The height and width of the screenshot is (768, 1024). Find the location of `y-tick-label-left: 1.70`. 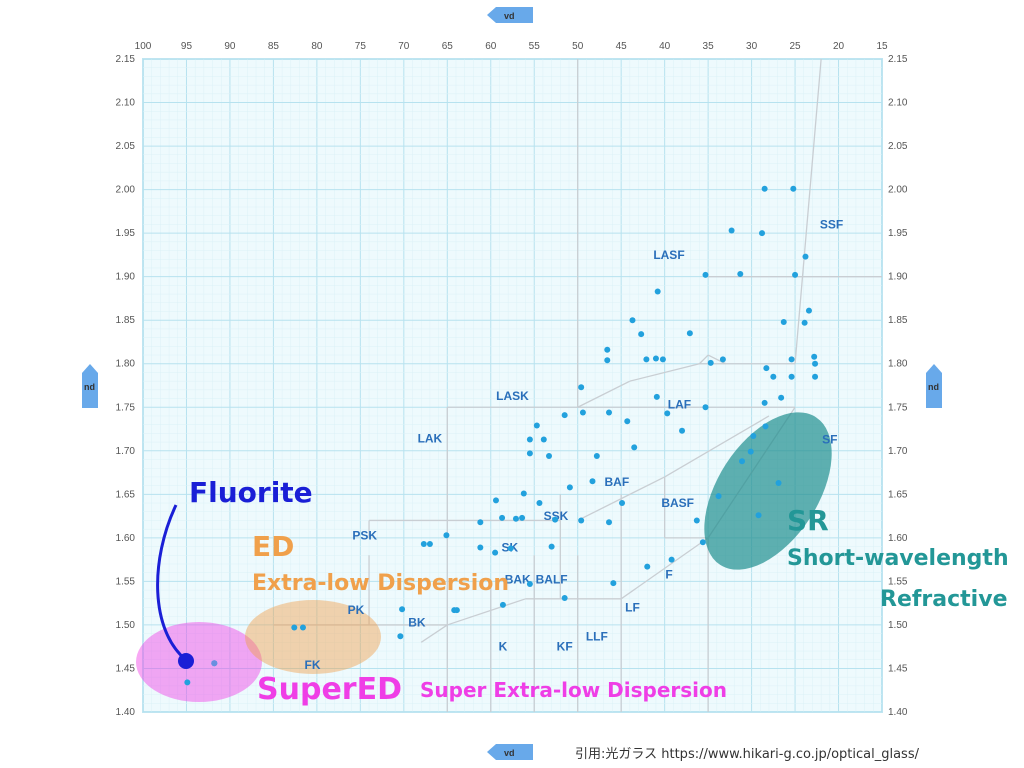

y-tick-label-left: 1.70 is located at coordinates (126, 451).